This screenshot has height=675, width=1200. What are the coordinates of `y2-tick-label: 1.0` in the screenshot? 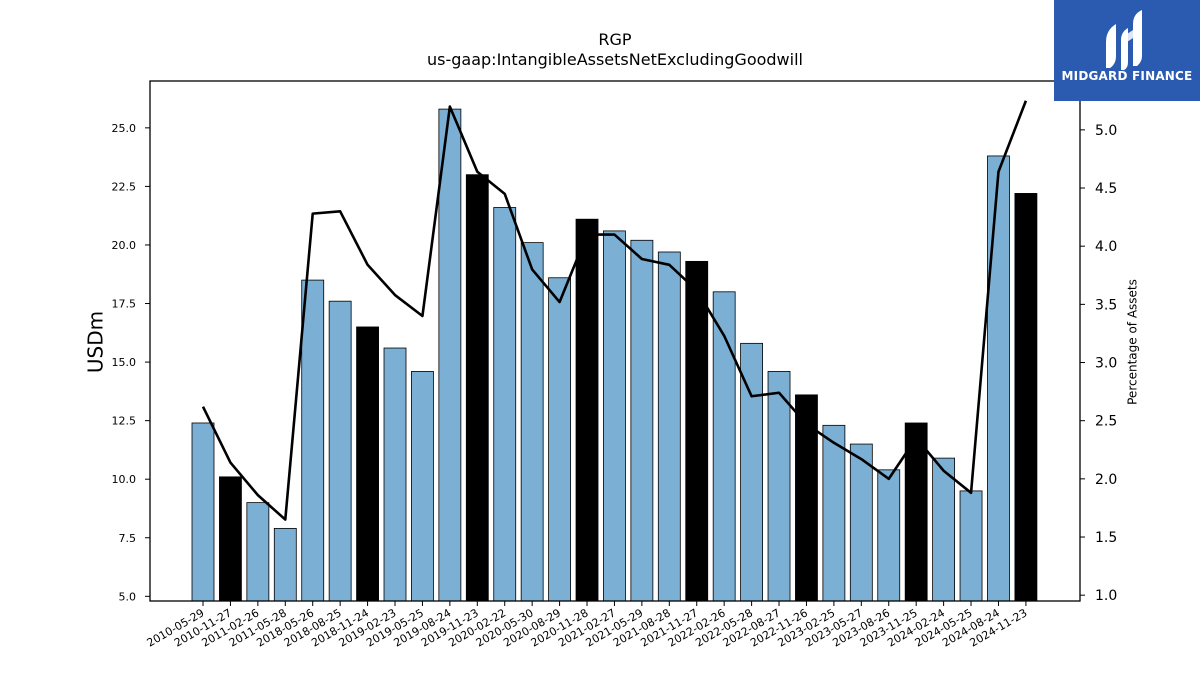 It's located at (1106, 596).